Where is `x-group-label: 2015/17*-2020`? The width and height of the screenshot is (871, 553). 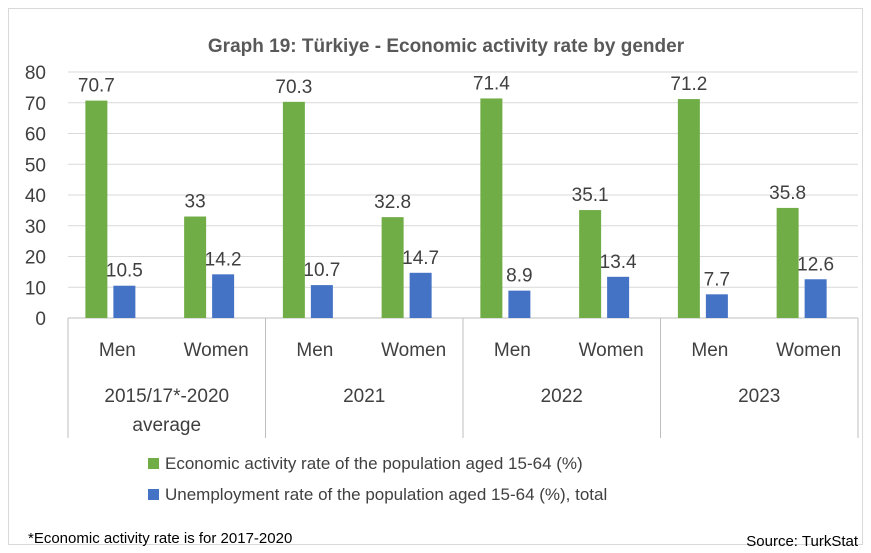
x-group-label: 2015/17*-2020 is located at coordinates (166, 396).